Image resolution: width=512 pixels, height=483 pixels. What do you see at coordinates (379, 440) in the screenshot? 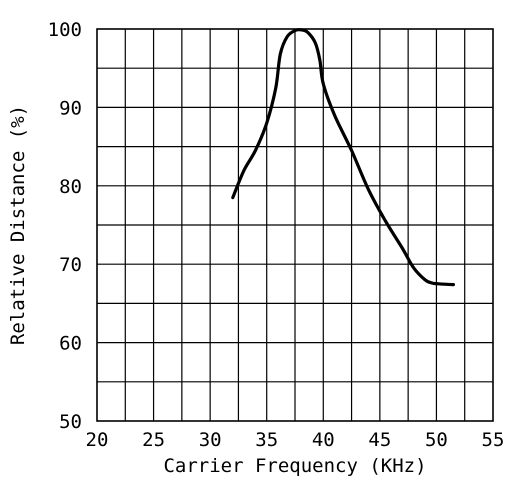
I see `x-tick-label: 45` at bounding box center [379, 440].